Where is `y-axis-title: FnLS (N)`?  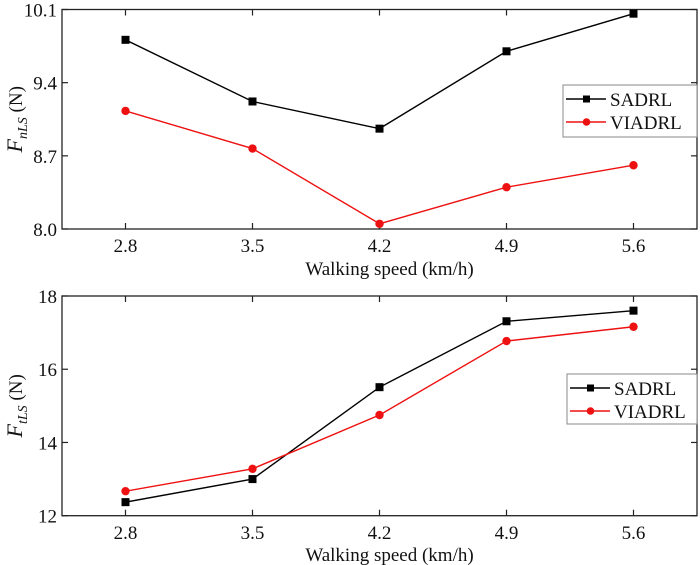 y-axis-title: FnLS (N) is located at coordinates (16, 119).